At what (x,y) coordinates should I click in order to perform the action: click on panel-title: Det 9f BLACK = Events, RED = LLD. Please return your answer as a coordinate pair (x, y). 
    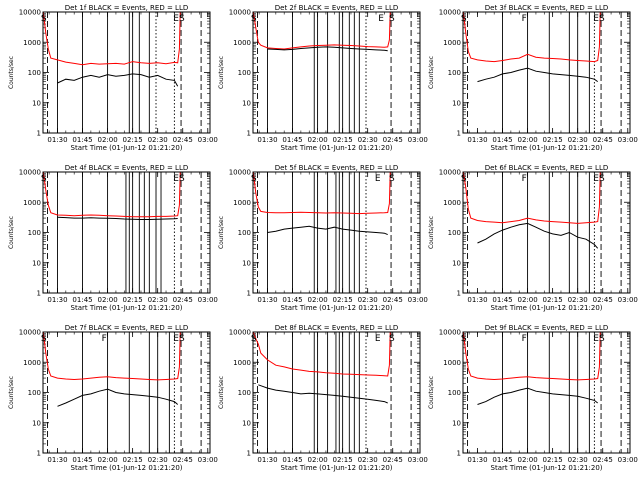
    Looking at the image, I should click on (546, 328).